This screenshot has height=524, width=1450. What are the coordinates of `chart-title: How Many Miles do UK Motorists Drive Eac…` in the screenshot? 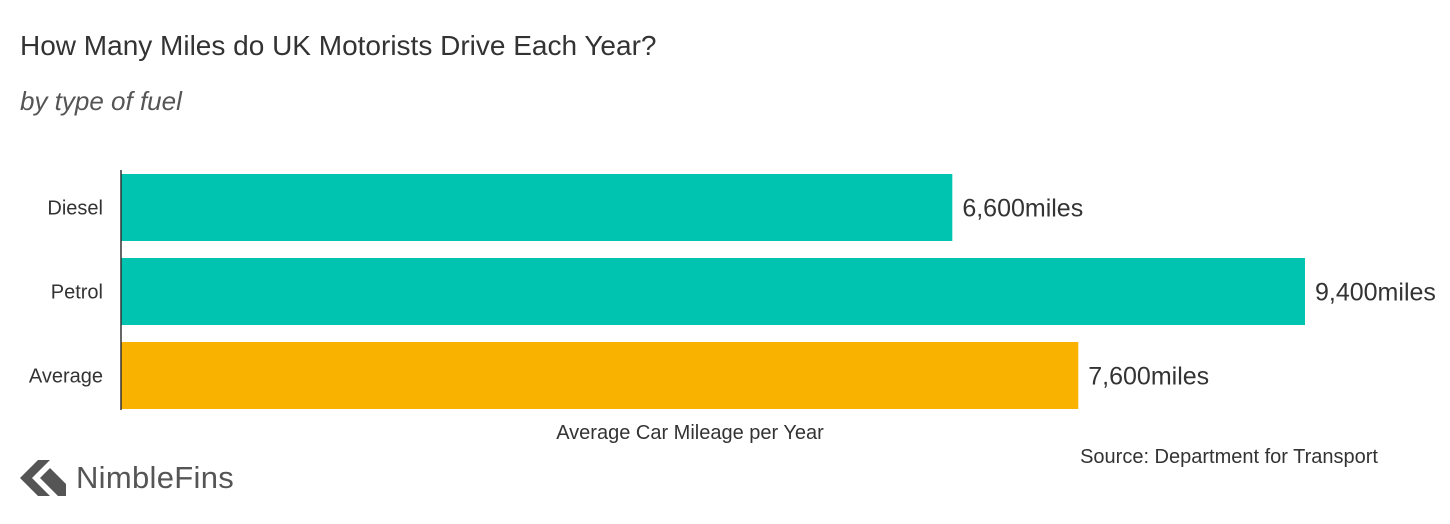 It's located at (338, 45).